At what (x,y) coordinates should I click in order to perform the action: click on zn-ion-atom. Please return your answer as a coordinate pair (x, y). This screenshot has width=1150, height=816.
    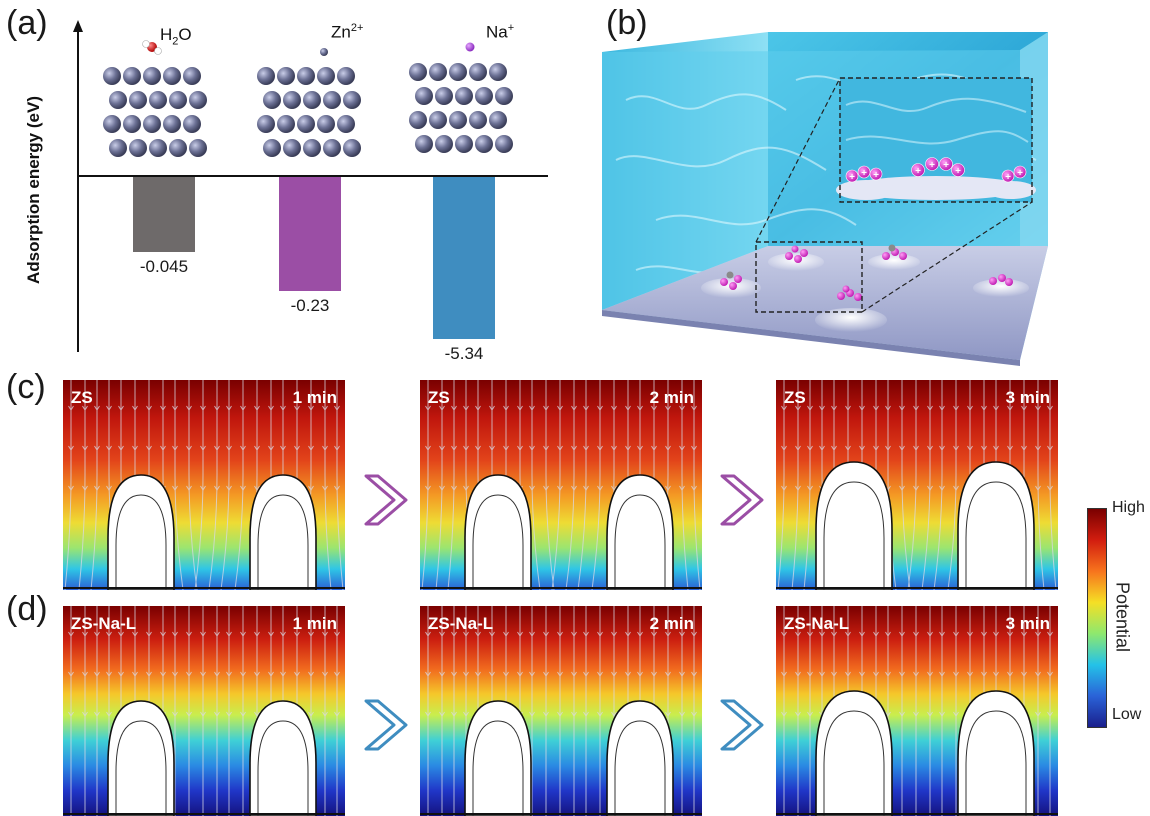
    Looking at the image, I should click on (324, 52).